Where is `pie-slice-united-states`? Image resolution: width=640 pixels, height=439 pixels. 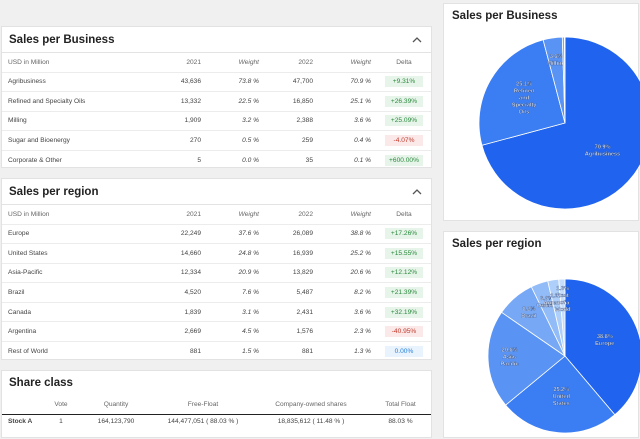
pie-slice-united-states is located at coordinates (560, 394).